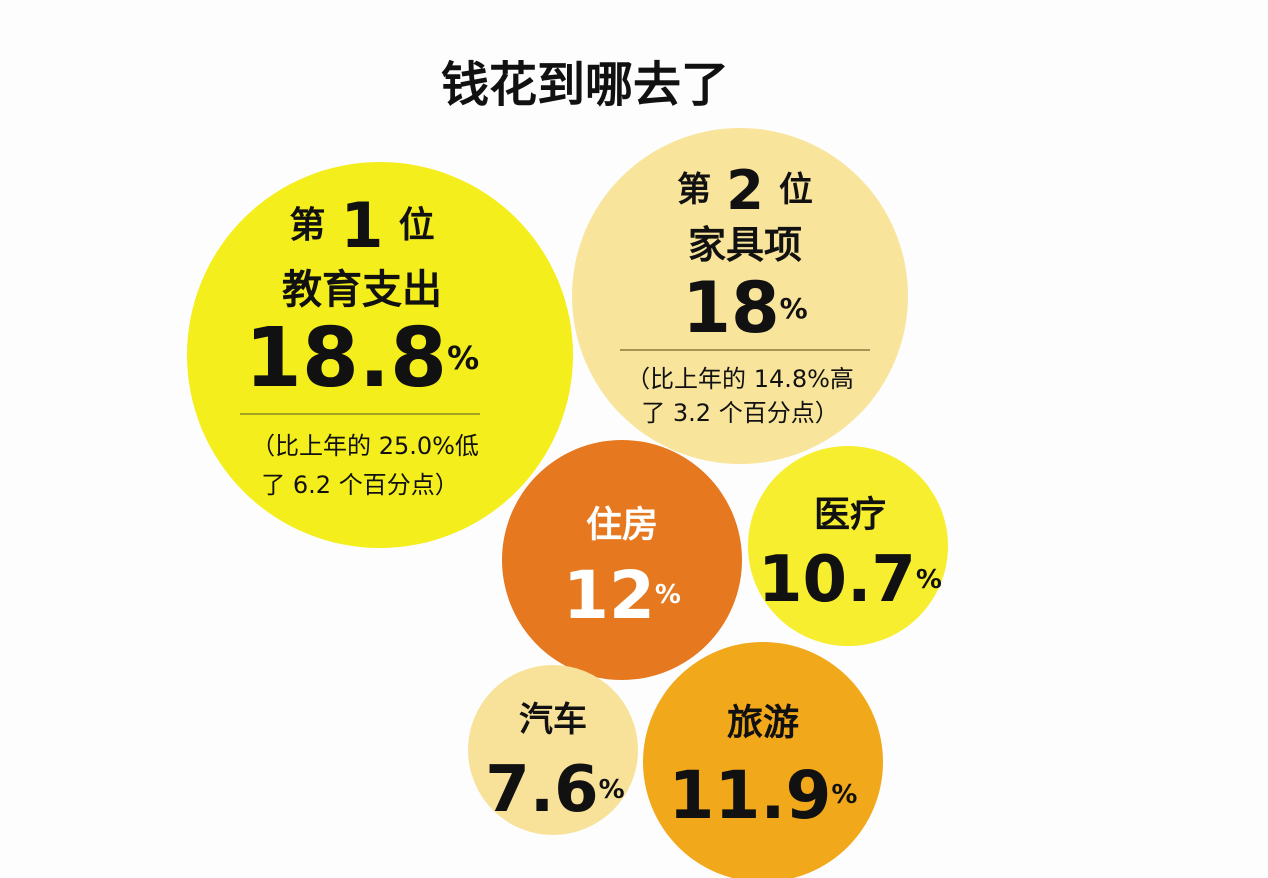 The width and height of the screenshot is (1268, 878). I want to click on bubble-value: 12%, so click(622, 595).